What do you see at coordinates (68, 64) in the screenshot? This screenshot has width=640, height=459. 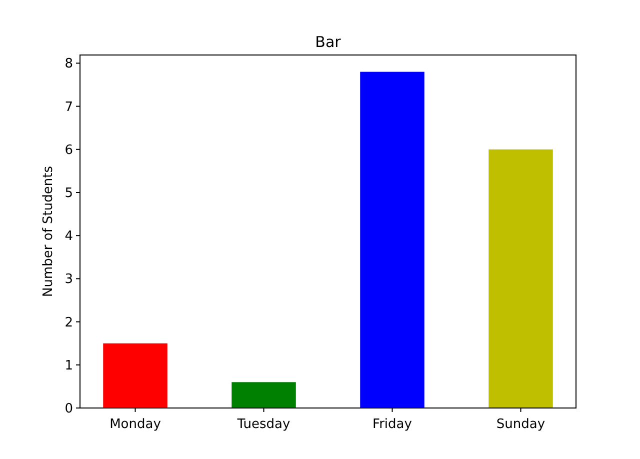 I see `y-tick-label: 8` at bounding box center [68, 64].